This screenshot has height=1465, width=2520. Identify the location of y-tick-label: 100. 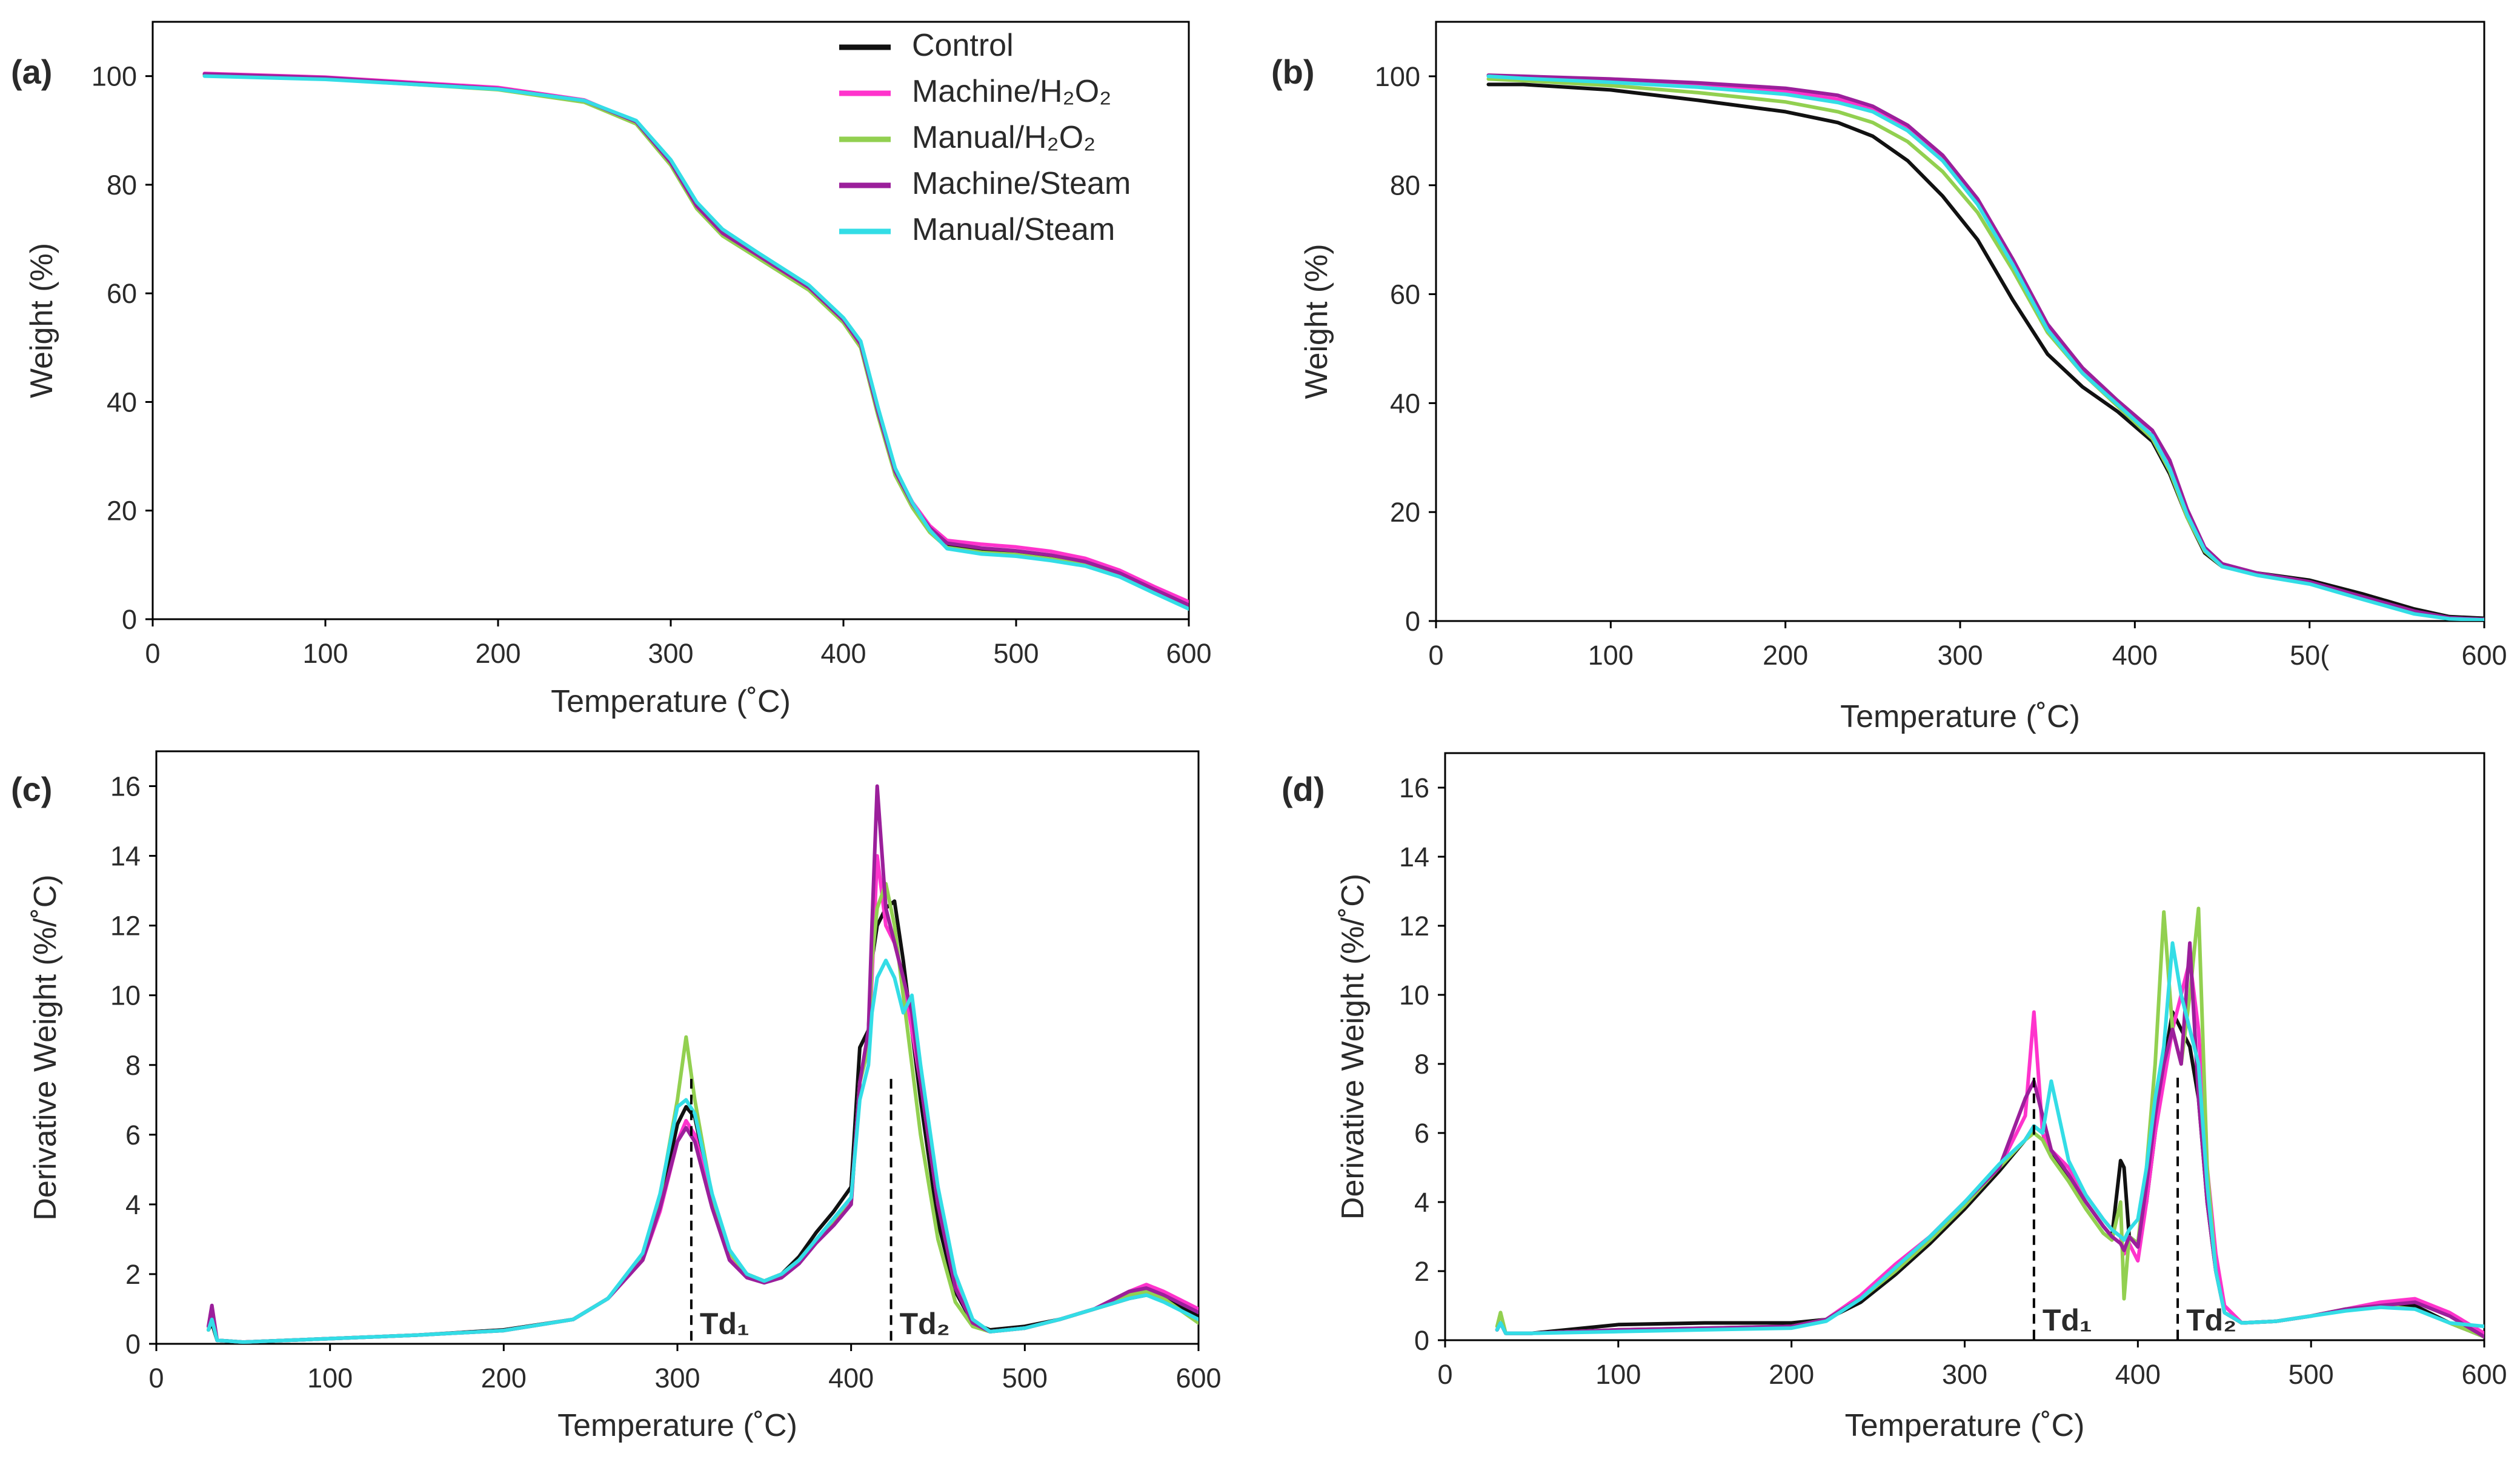
(1397, 76).